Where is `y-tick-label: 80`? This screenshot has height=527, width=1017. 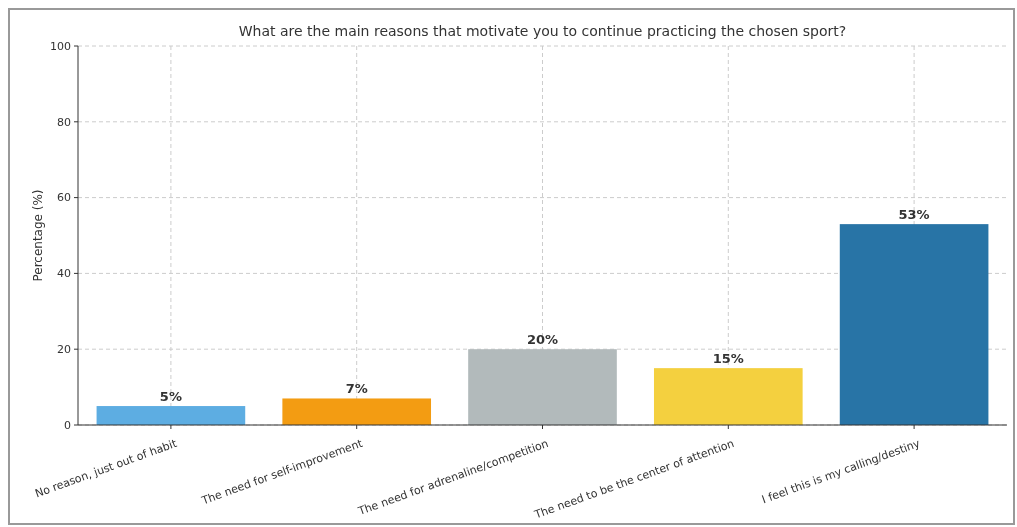 y-tick-label: 80 is located at coordinates (64, 122).